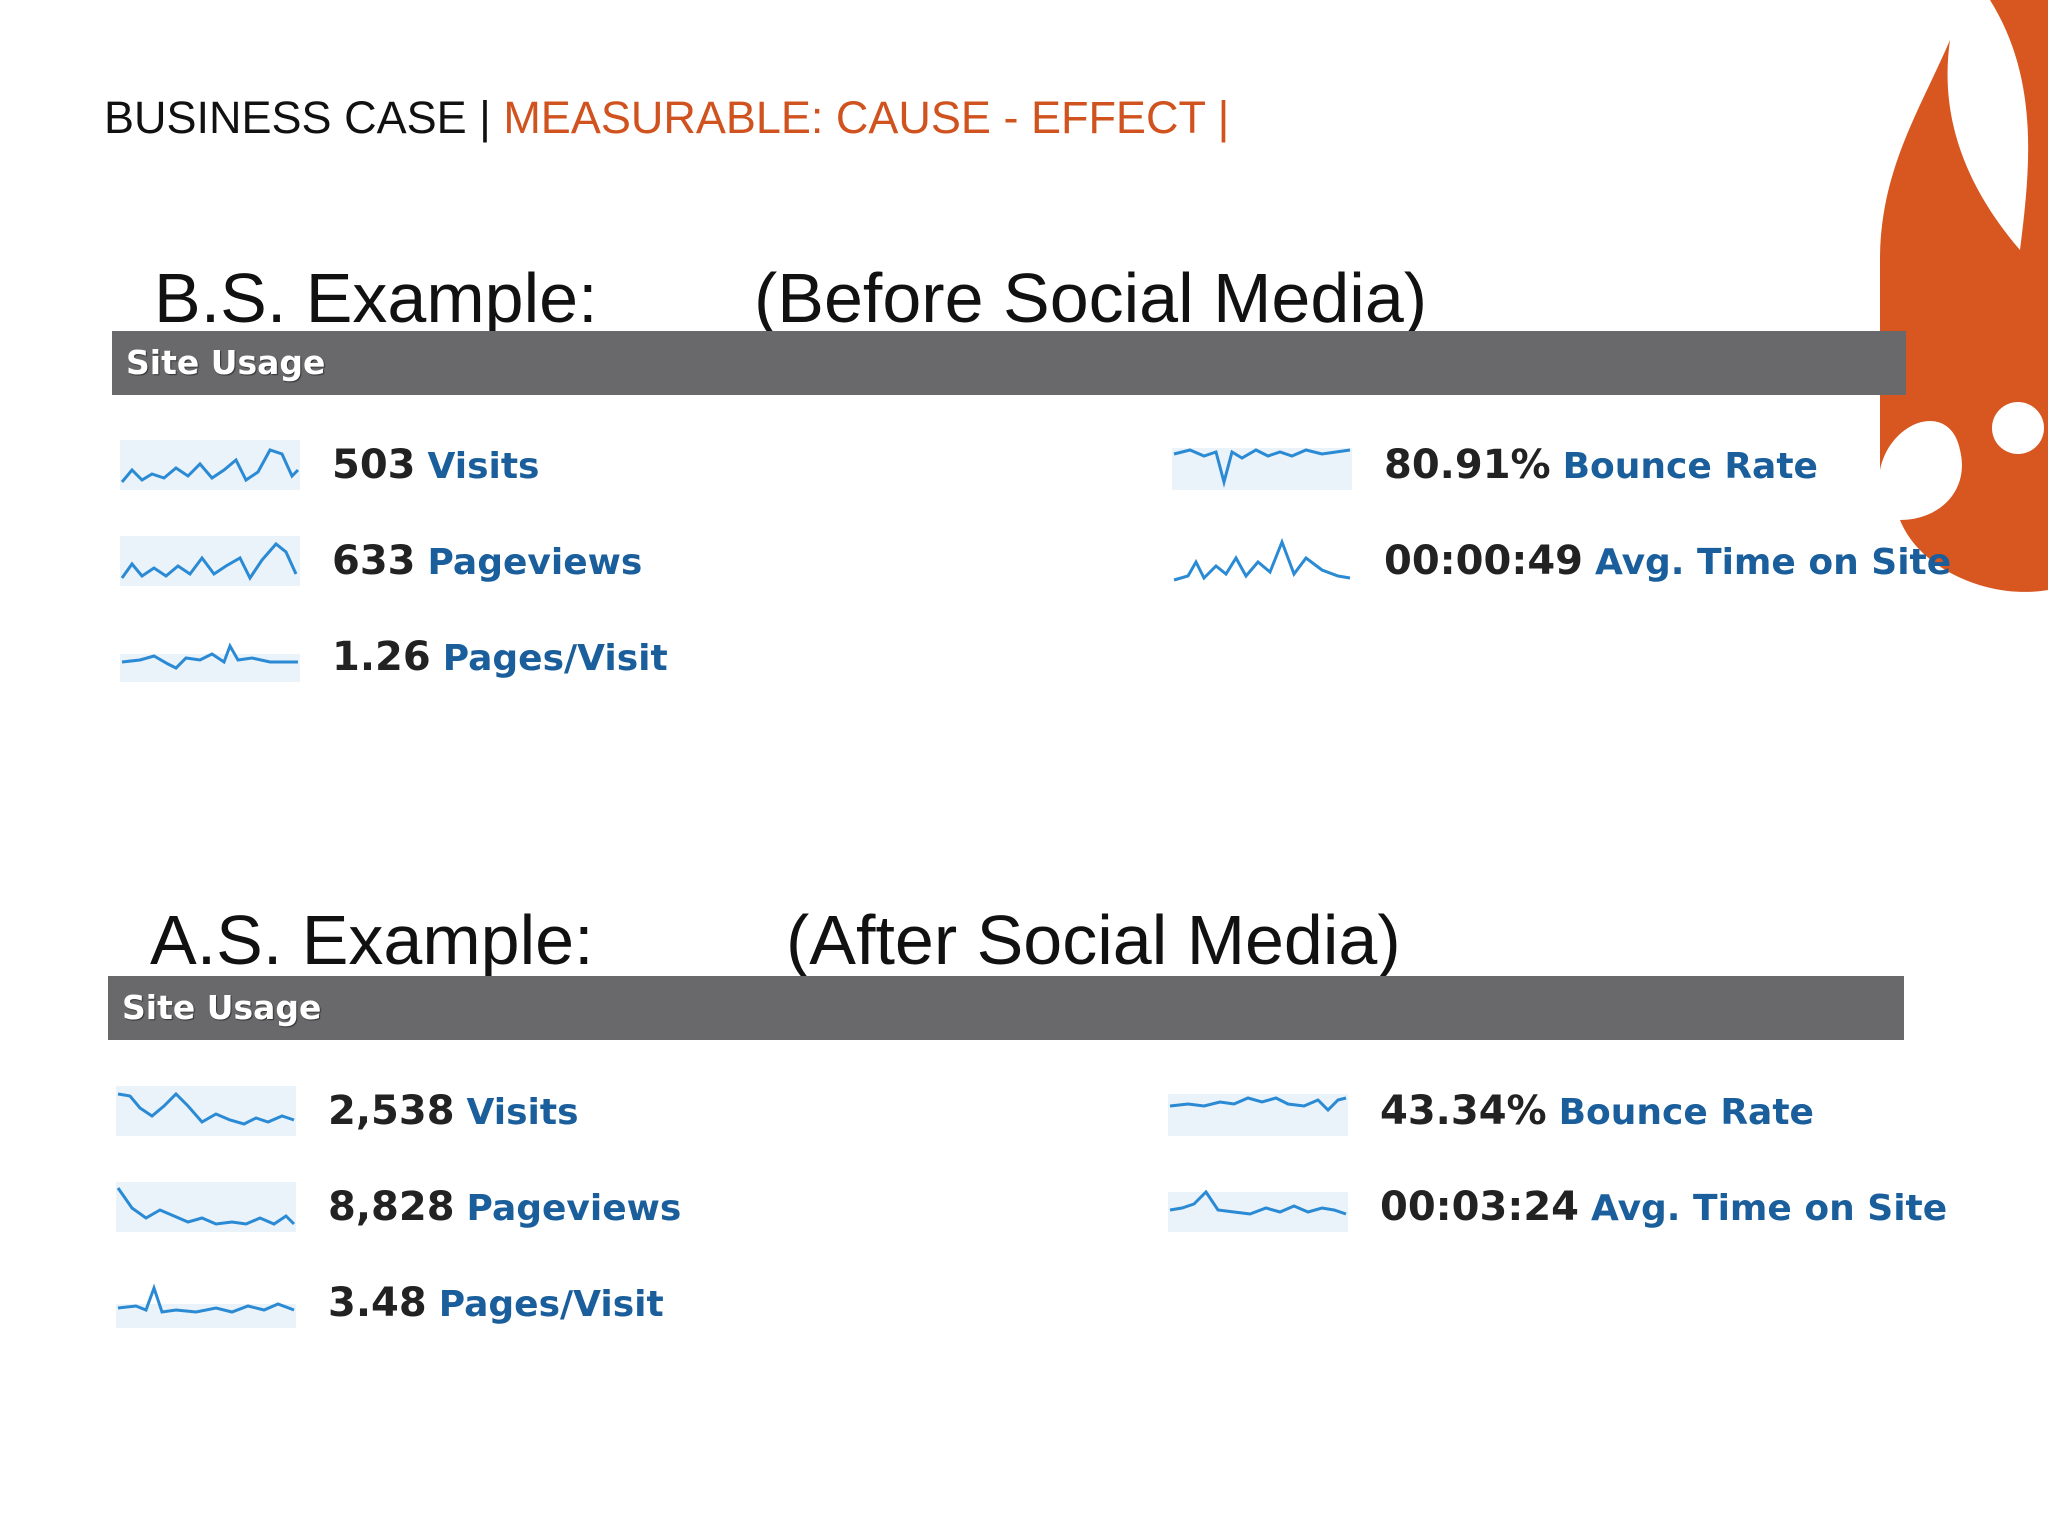 This screenshot has width=2048, height=1536. What do you see at coordinates (377, 1303) in the screenshot?
I see `metric-value: 3.48` at bounding box center [377, 1303].